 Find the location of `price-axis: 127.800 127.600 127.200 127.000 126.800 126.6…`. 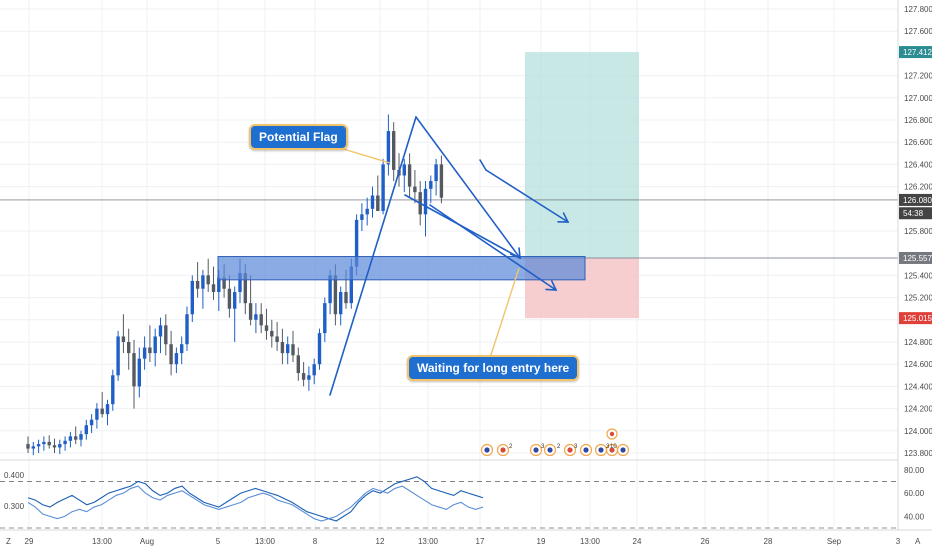

price-axis: 127.800 127.600 127.200 127.000 126.800 126.6… is located at coordinates (918, 231).